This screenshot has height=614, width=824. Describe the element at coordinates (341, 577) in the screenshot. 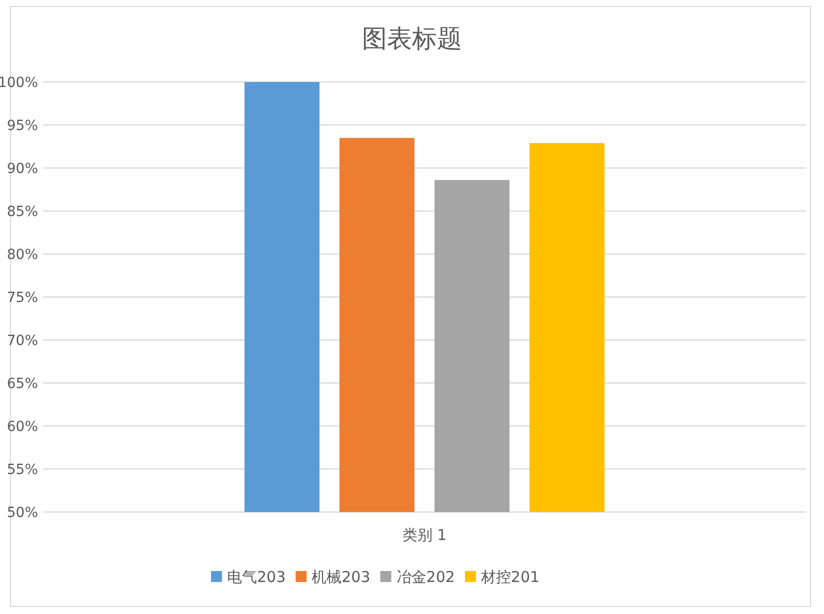

I see `legend-label: 机械203` at that location.